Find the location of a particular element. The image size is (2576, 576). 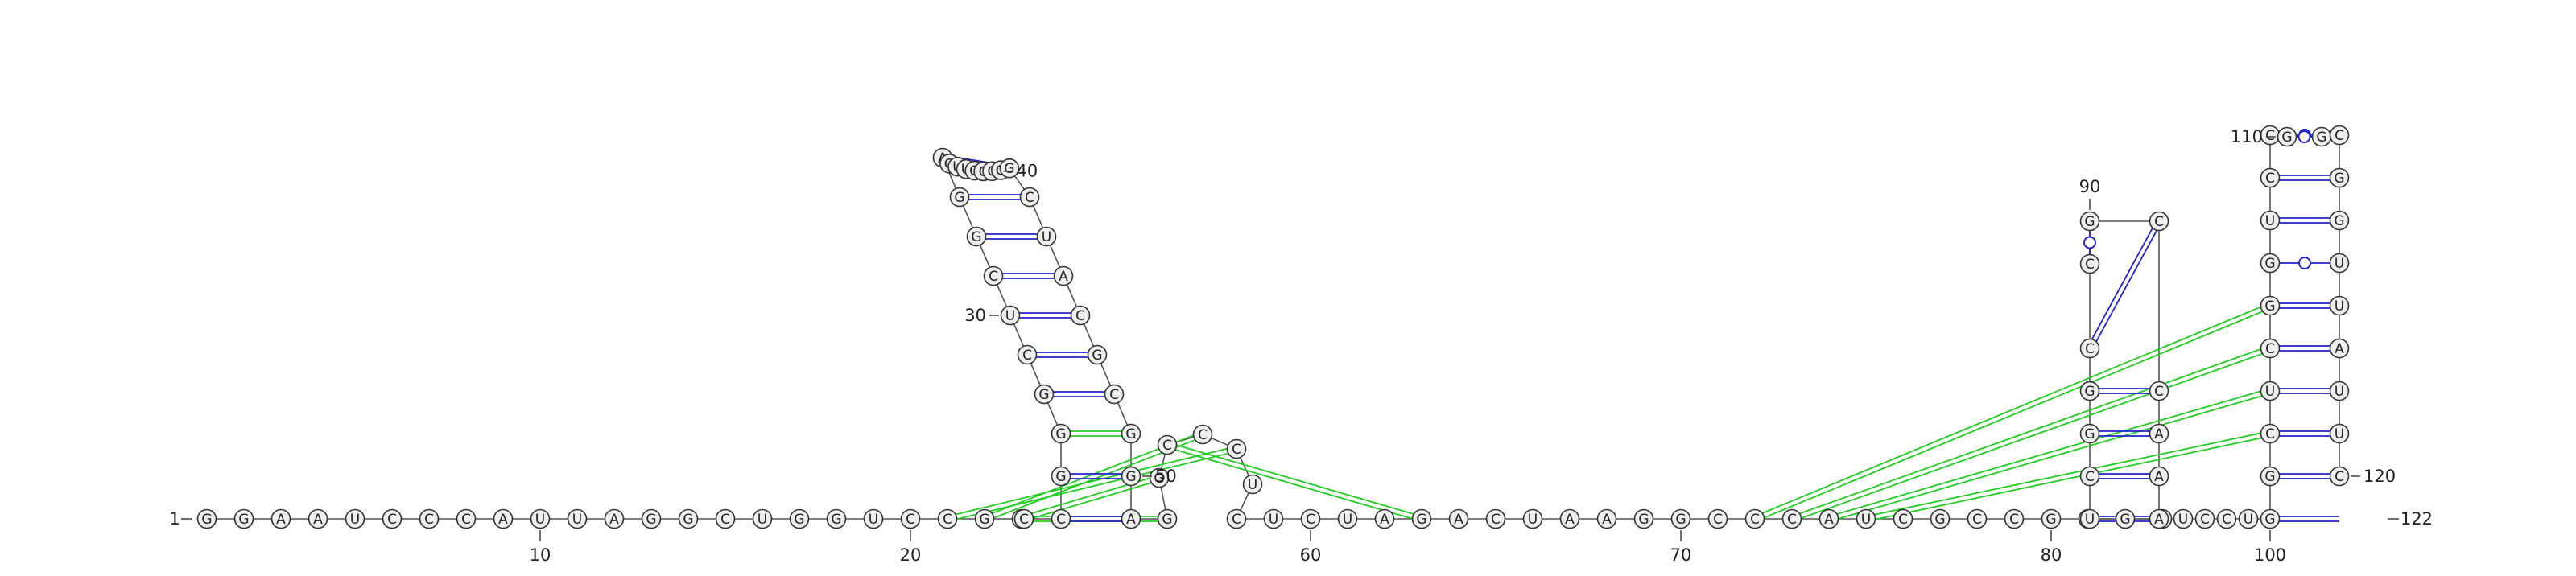

index-label-30: 30 is located at coordinates (975, 315).